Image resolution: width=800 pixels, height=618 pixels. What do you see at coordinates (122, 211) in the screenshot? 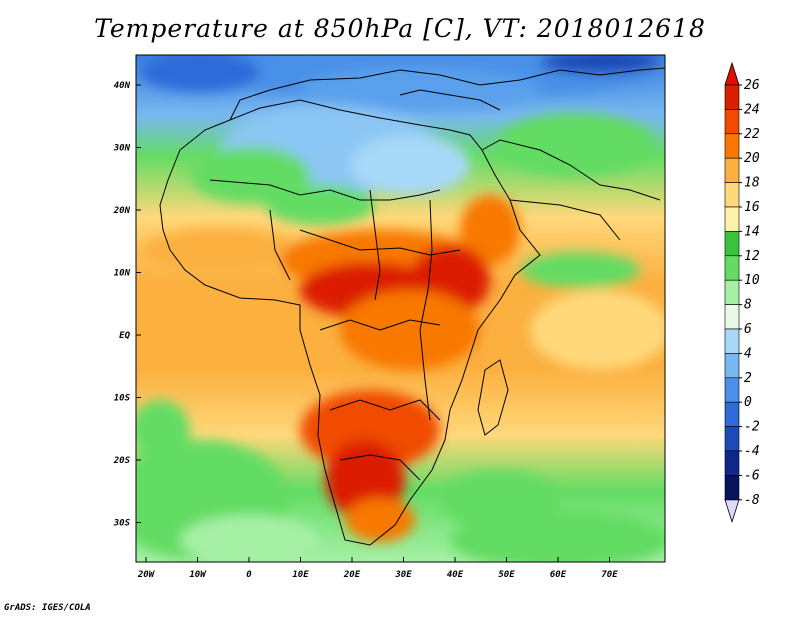
I see `y-tick-label: 20N` at bounding box center [122, 211].